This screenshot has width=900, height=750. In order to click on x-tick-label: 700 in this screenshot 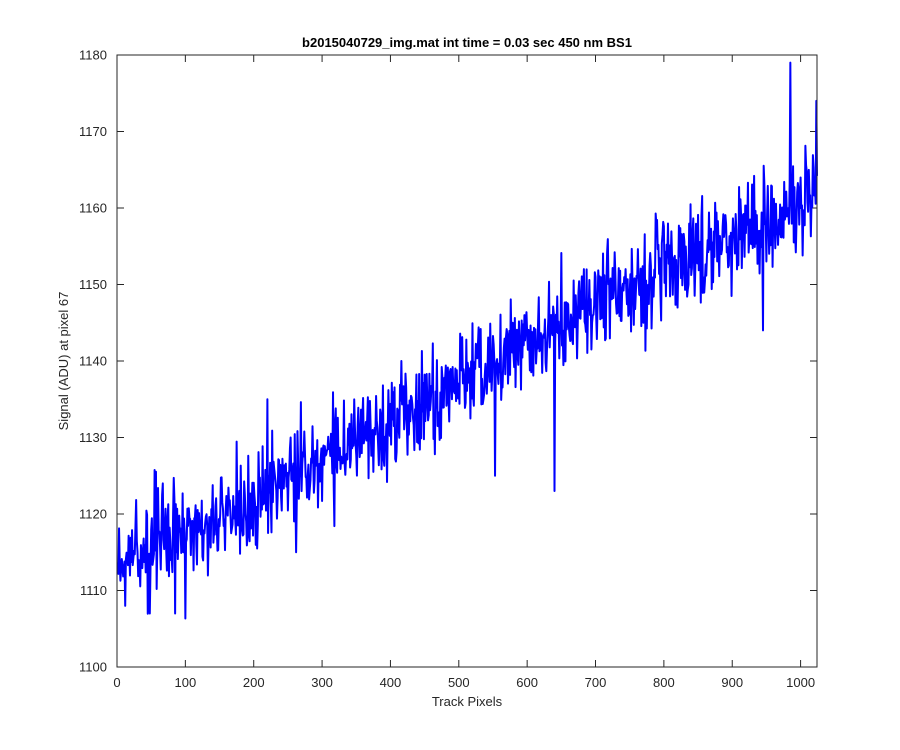, I will do `click(596, 682)`.